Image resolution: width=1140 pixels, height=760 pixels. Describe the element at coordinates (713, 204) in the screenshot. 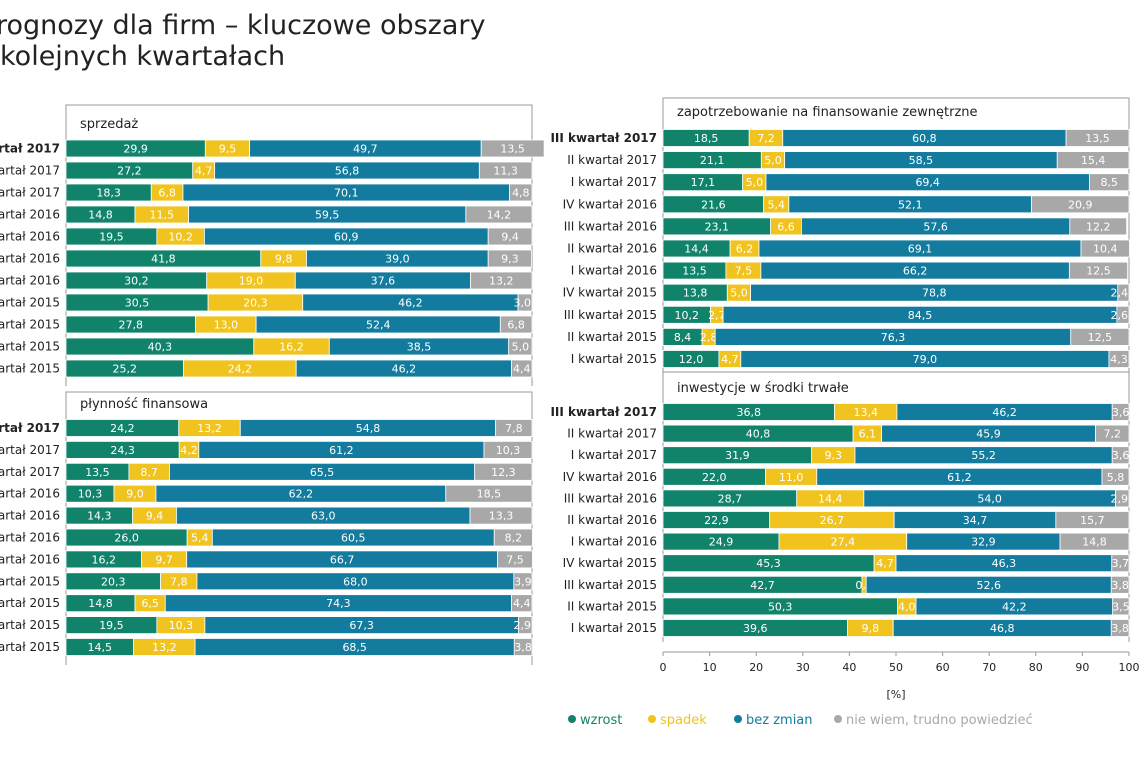

I see `data-label: 21,6` at that location.